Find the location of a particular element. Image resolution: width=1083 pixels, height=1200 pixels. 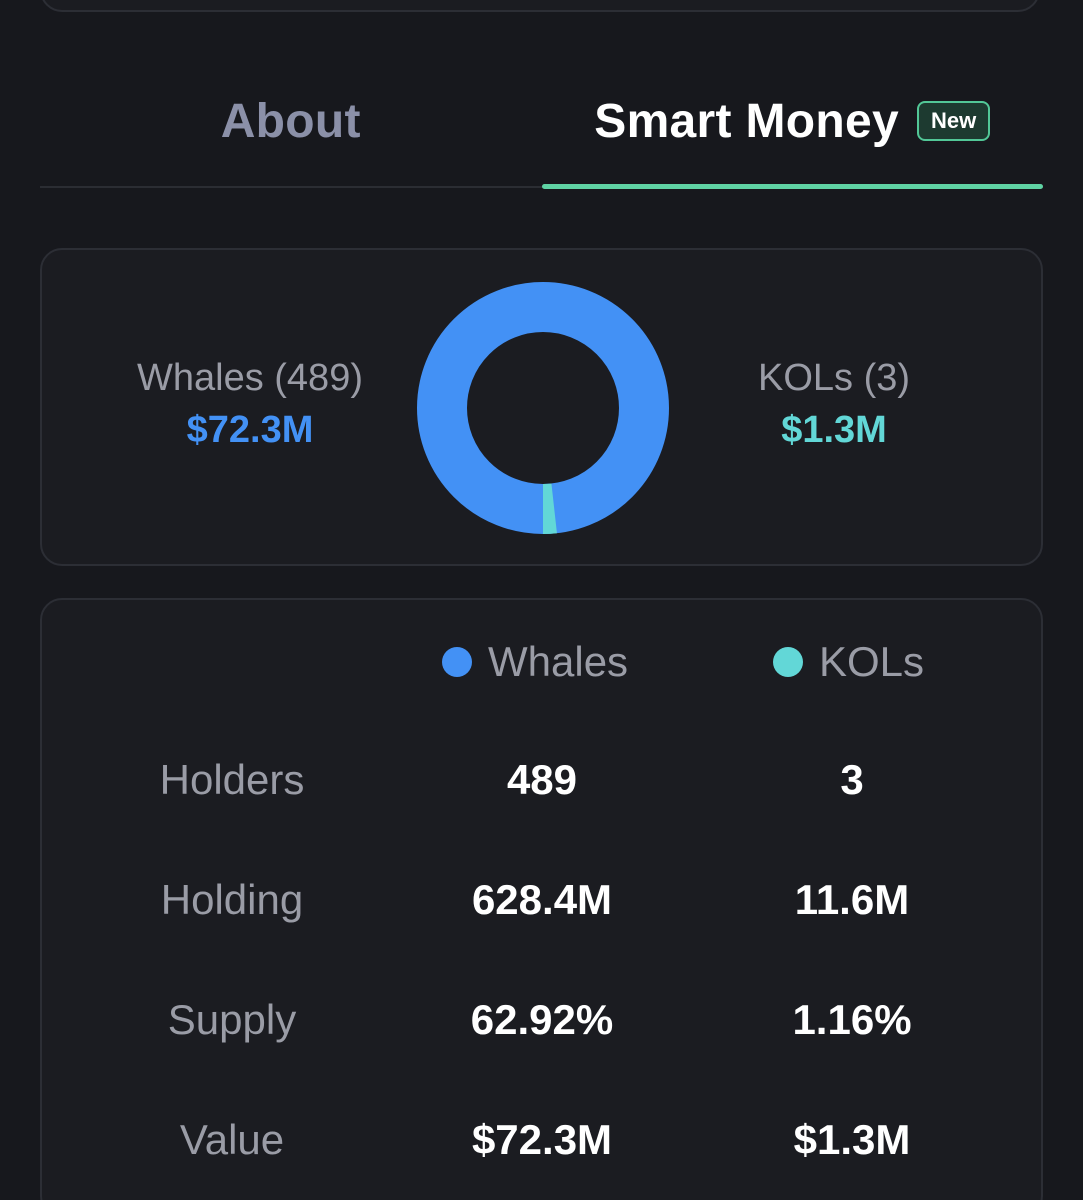

legend-kols-label: KOLs is located at coordinates (872, 661).